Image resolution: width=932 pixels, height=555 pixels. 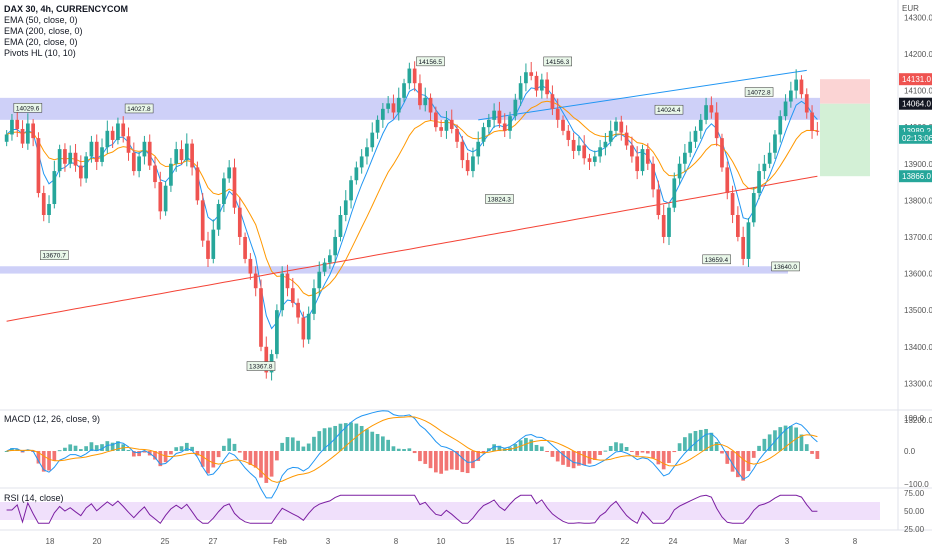 What do you see at coordinates (557, 541) in the screenshot?
I see `time-tick: 17` at bounding box center [557, 541].